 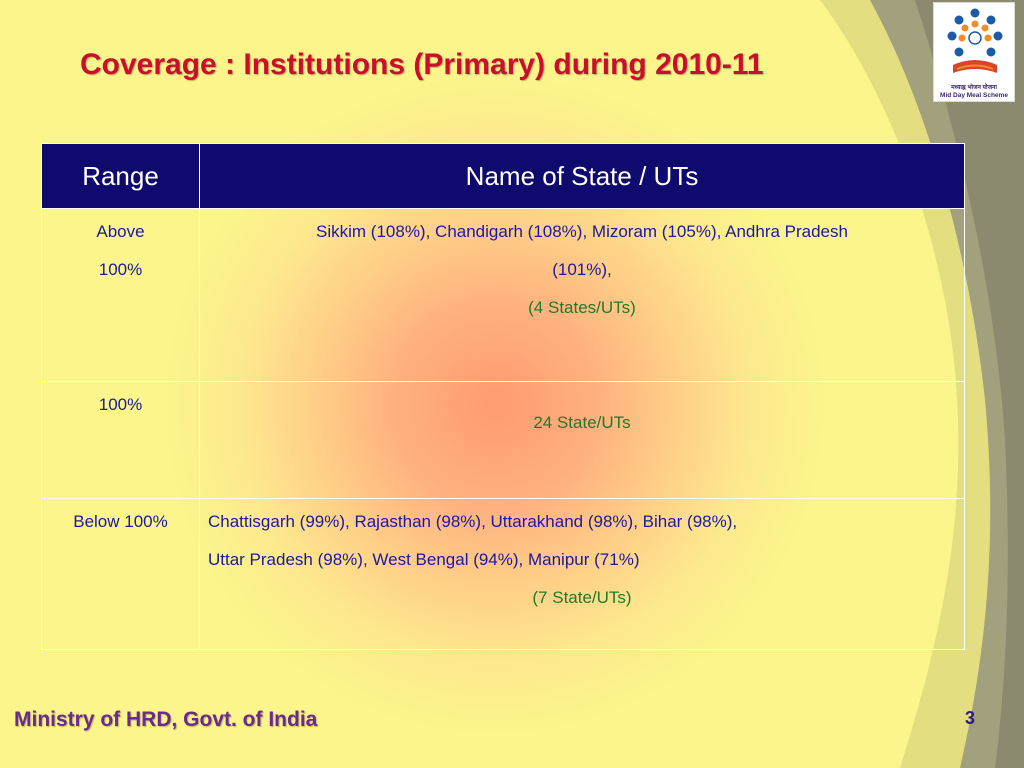 I want to click on states-line: (101%),, so click(x=582, y=269).